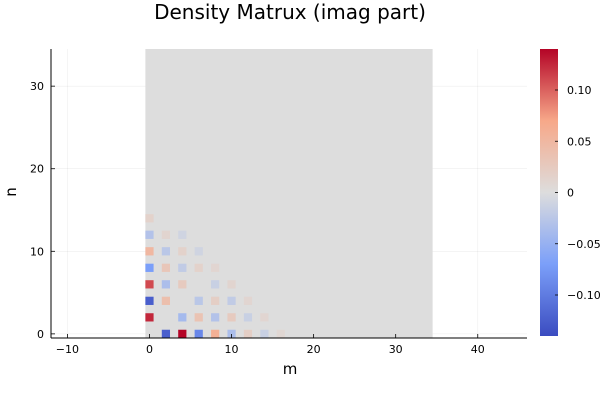 Image resolution: width=600 pixels, height=400 pixels. Describe the element at coordinates (149, 349) in the screenshot. I see `x-tick-label: 0` at that location.